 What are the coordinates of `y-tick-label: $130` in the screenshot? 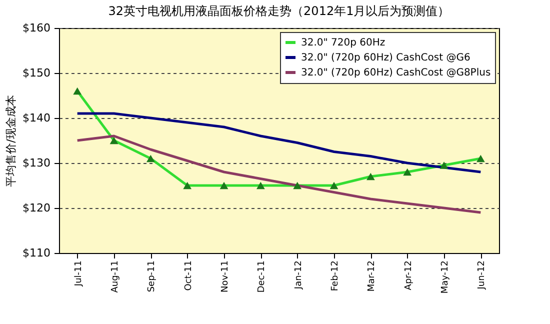 It's located at (36, 163).